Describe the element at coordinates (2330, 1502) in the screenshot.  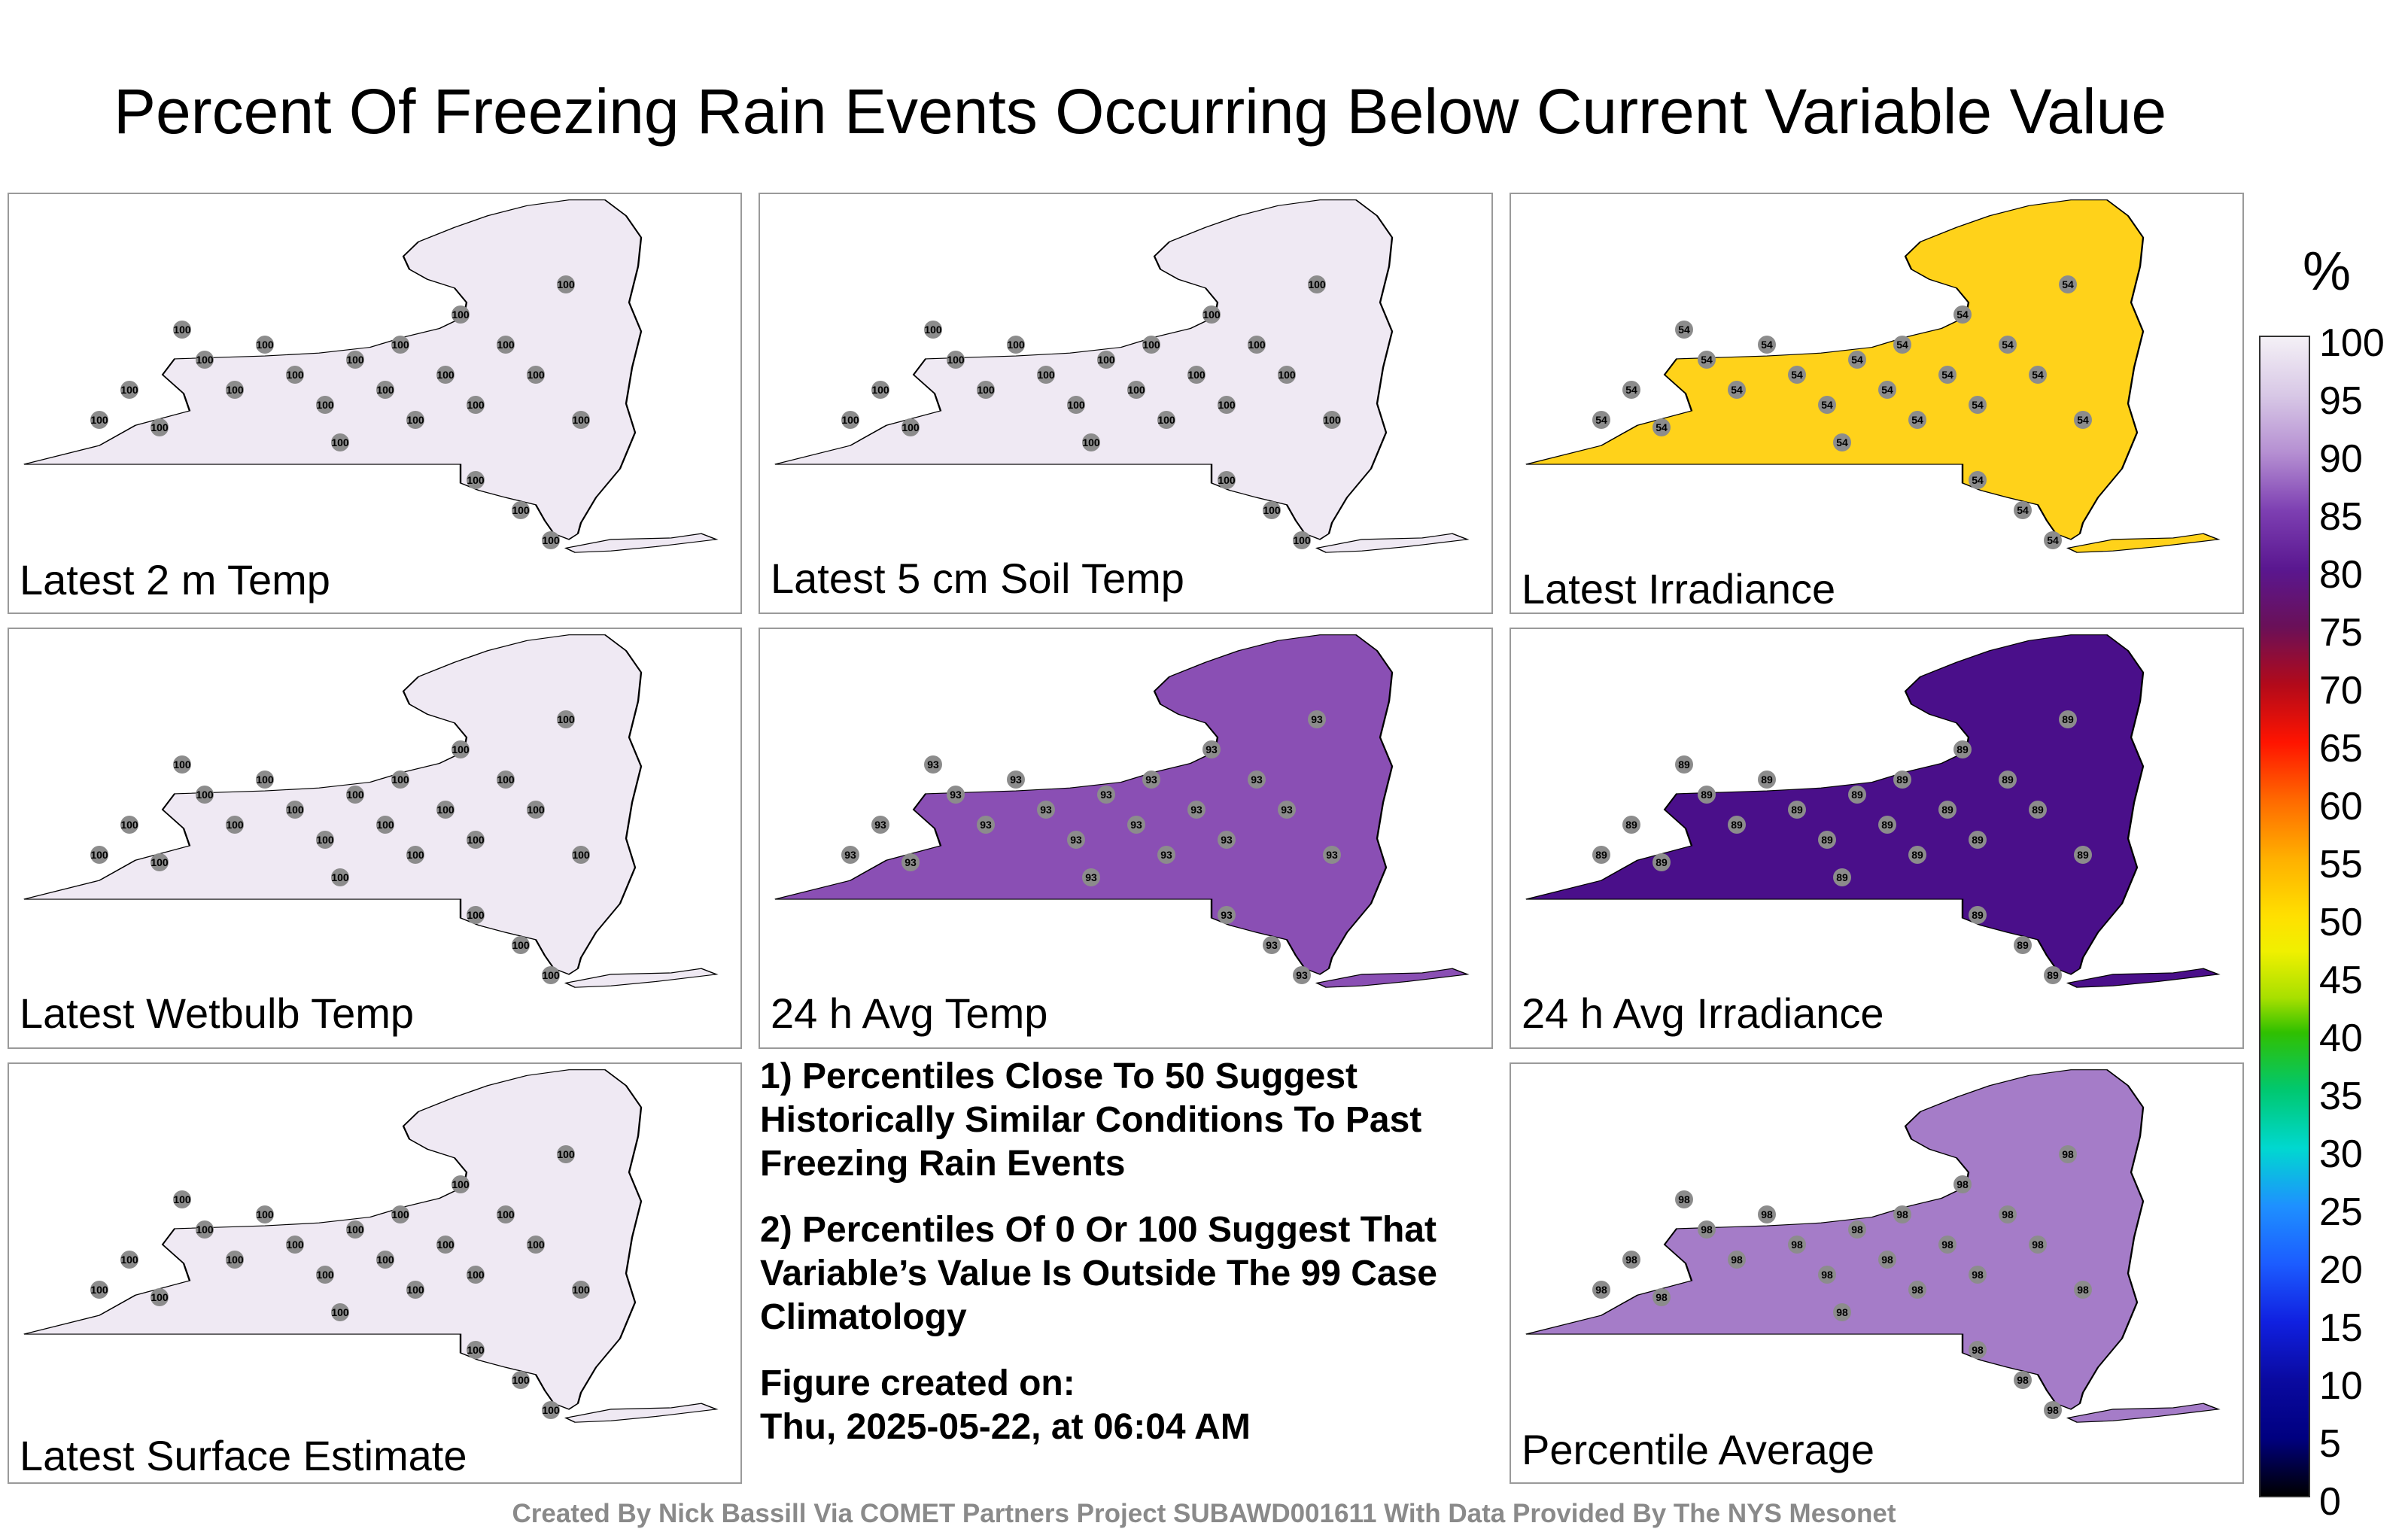
I see `colorbar-tick-label: 0` at that location.